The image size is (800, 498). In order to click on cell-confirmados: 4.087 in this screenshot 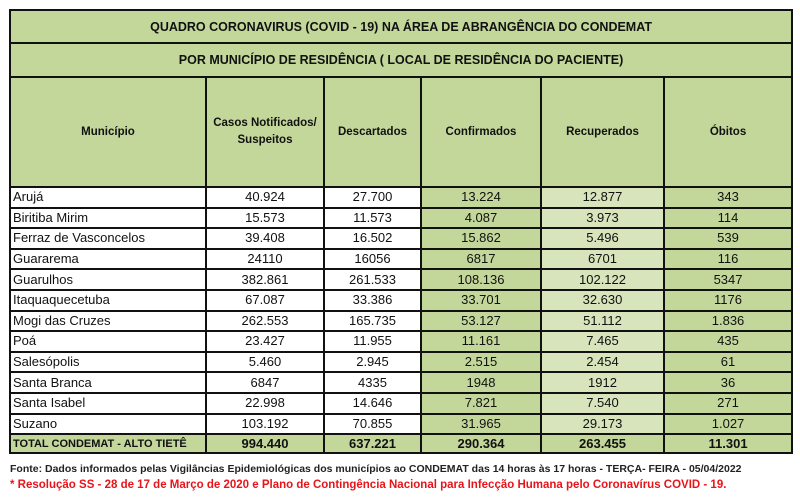, I will do `click(481, 218)`.